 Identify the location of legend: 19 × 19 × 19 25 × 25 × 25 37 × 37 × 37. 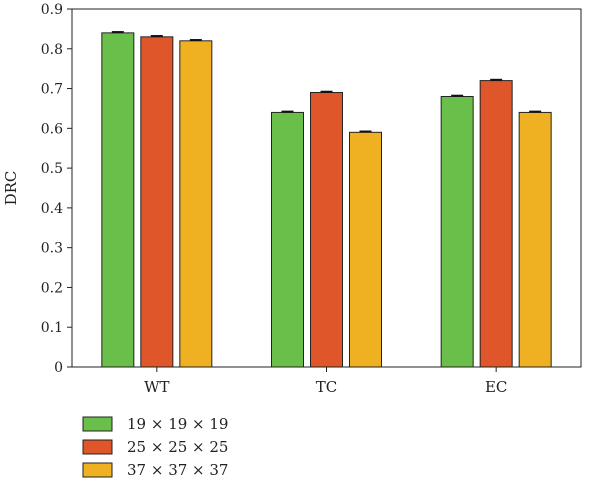
(155, 447).